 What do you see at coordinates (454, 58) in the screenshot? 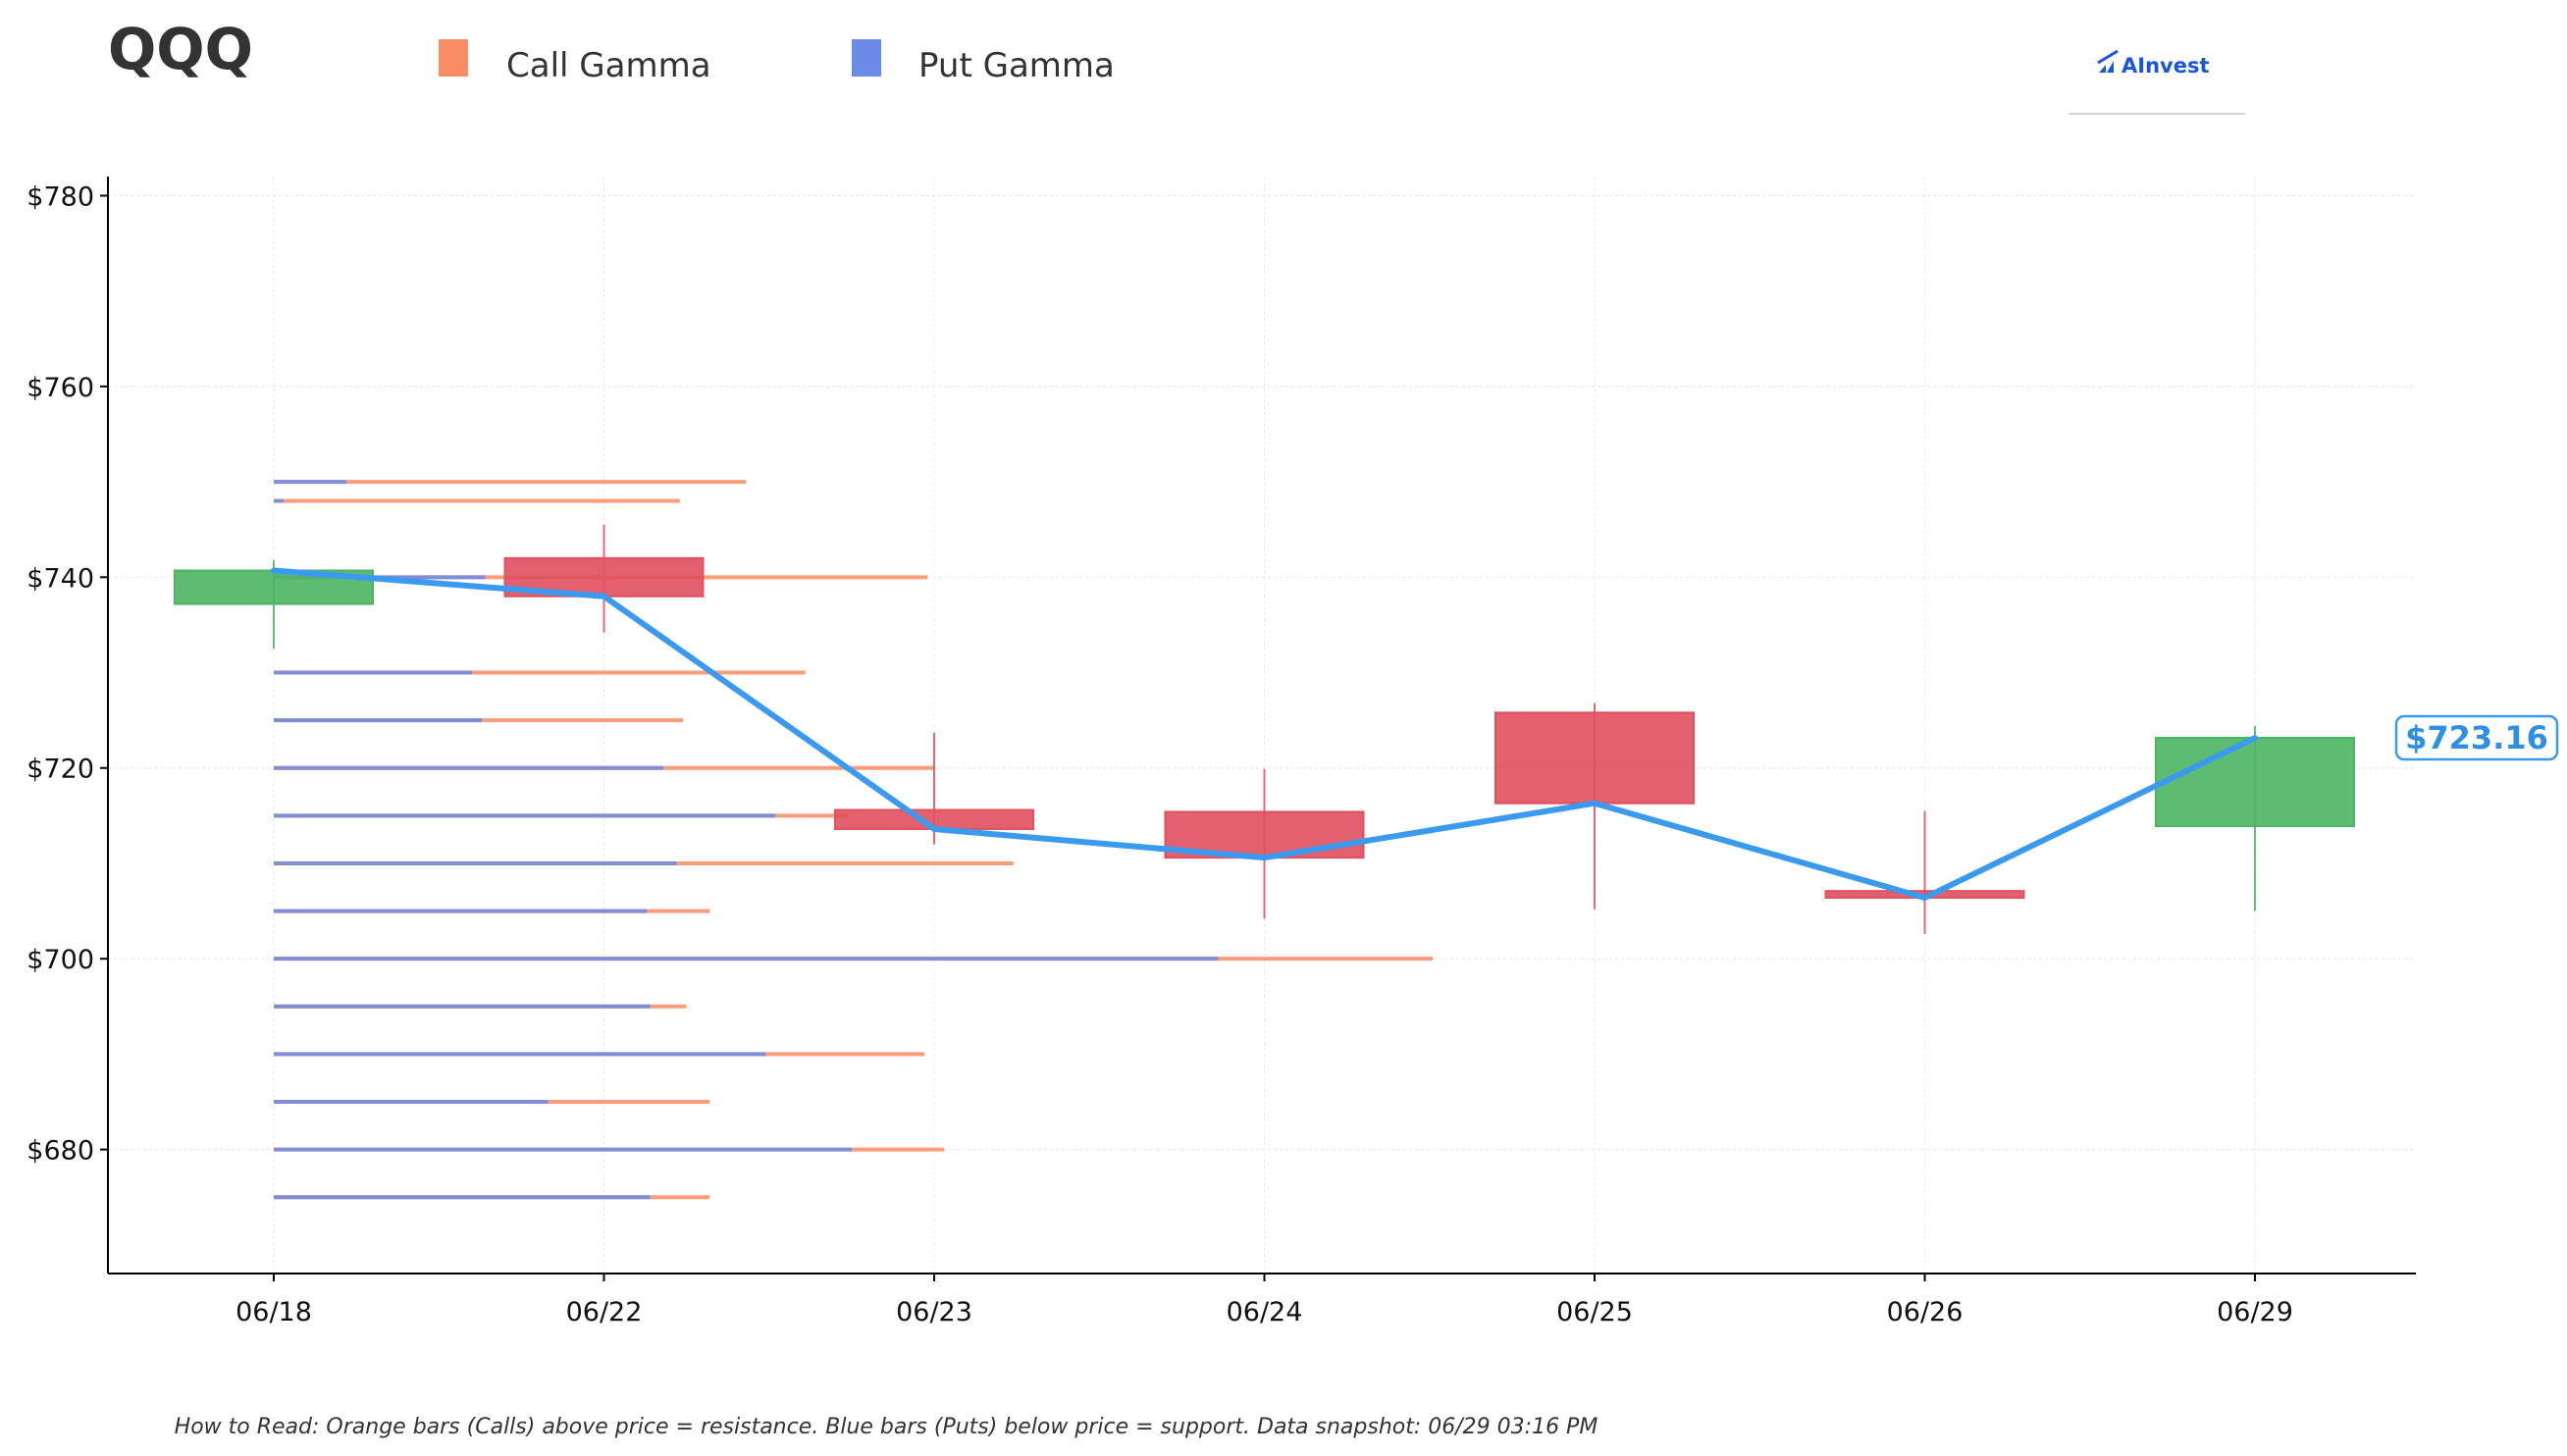
I see `call-legend-swatch` at bounding box center [454, 58].